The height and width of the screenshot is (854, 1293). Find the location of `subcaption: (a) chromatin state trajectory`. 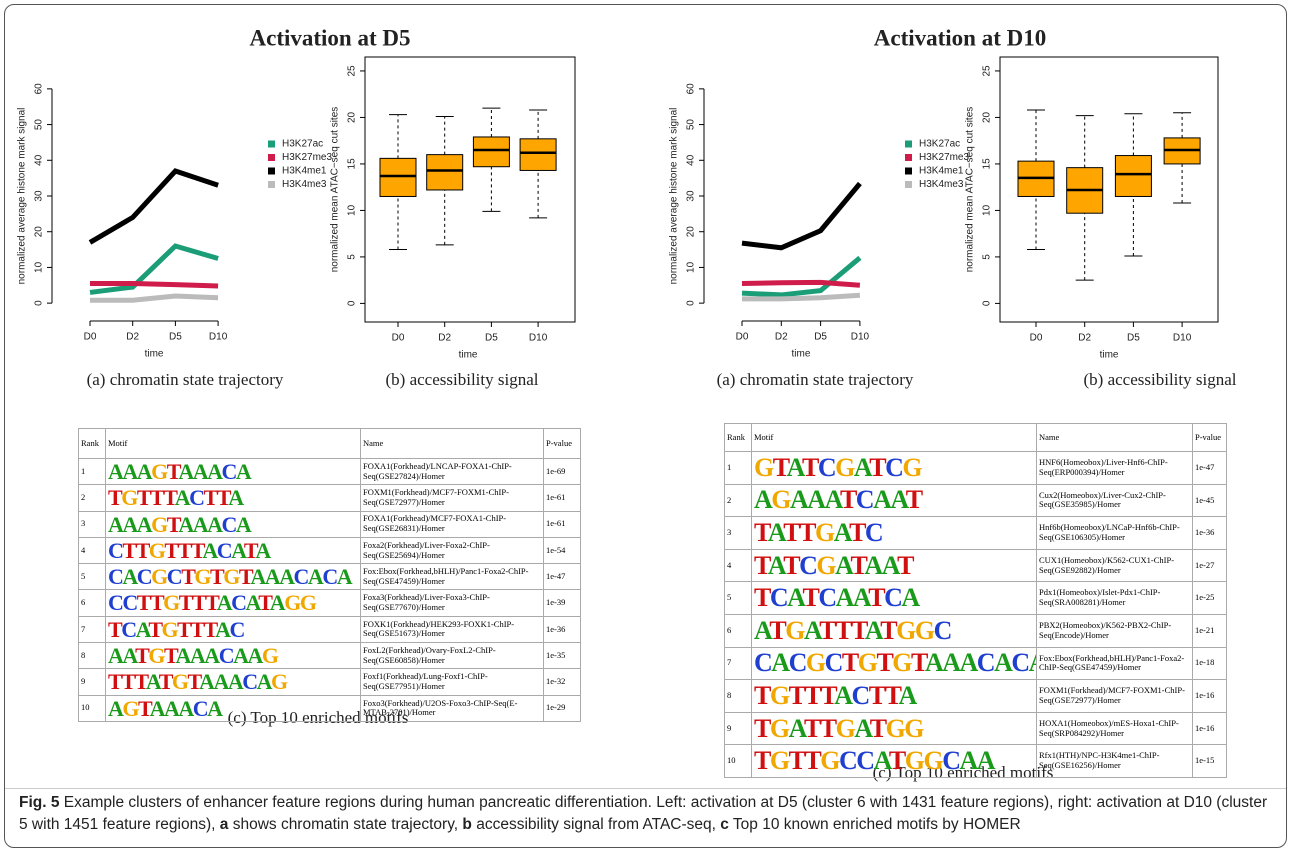

subcaption: (a) chromatin state trajectory is located at coordinates (815, 379).